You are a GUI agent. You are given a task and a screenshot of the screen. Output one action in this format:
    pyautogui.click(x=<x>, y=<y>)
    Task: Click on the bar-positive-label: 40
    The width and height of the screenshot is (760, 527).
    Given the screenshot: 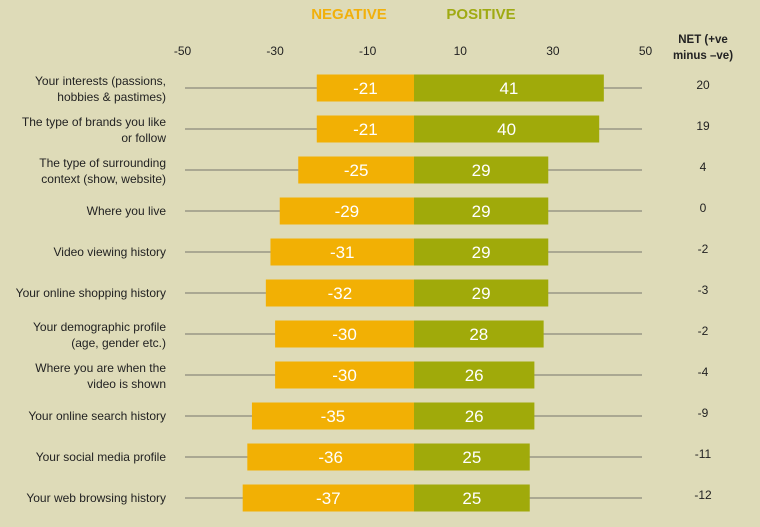 What is the action you would take?
    pyautogui.click(x=506, y=129)
    